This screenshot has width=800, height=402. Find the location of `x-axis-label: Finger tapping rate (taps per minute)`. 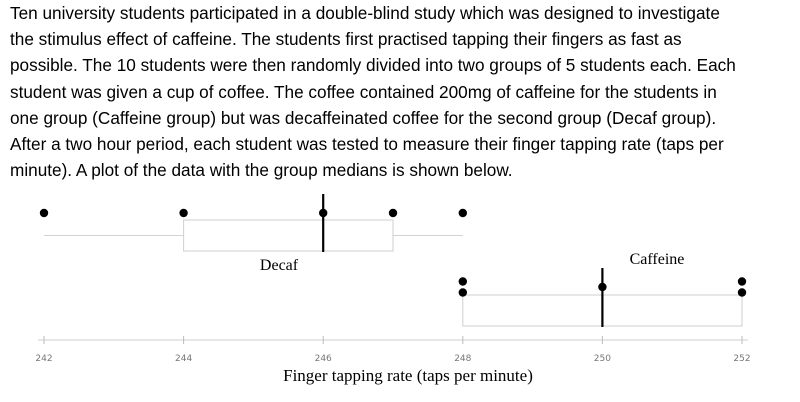

x-axis-label: Finger tapping rate (taps per minute) is located at coordinates (408, 375).